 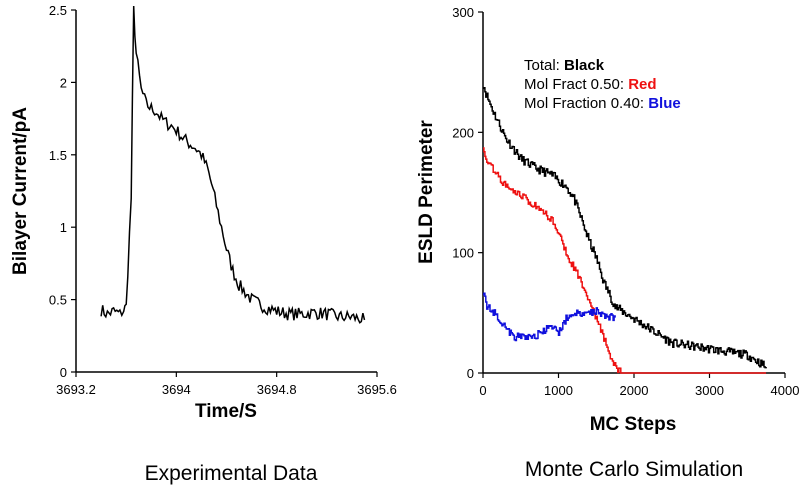 What do you see at coordinates (482, 390) in the screenshot?
I see `right-x-tick-label: 0` at bounding box center [482, 390].